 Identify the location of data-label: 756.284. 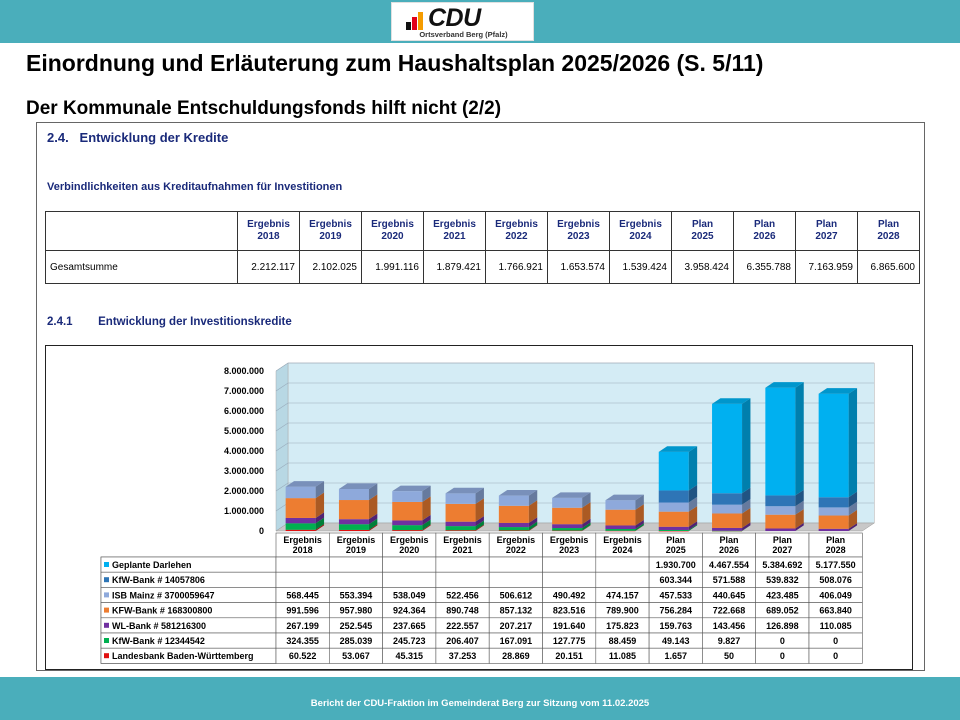
(675, 611).